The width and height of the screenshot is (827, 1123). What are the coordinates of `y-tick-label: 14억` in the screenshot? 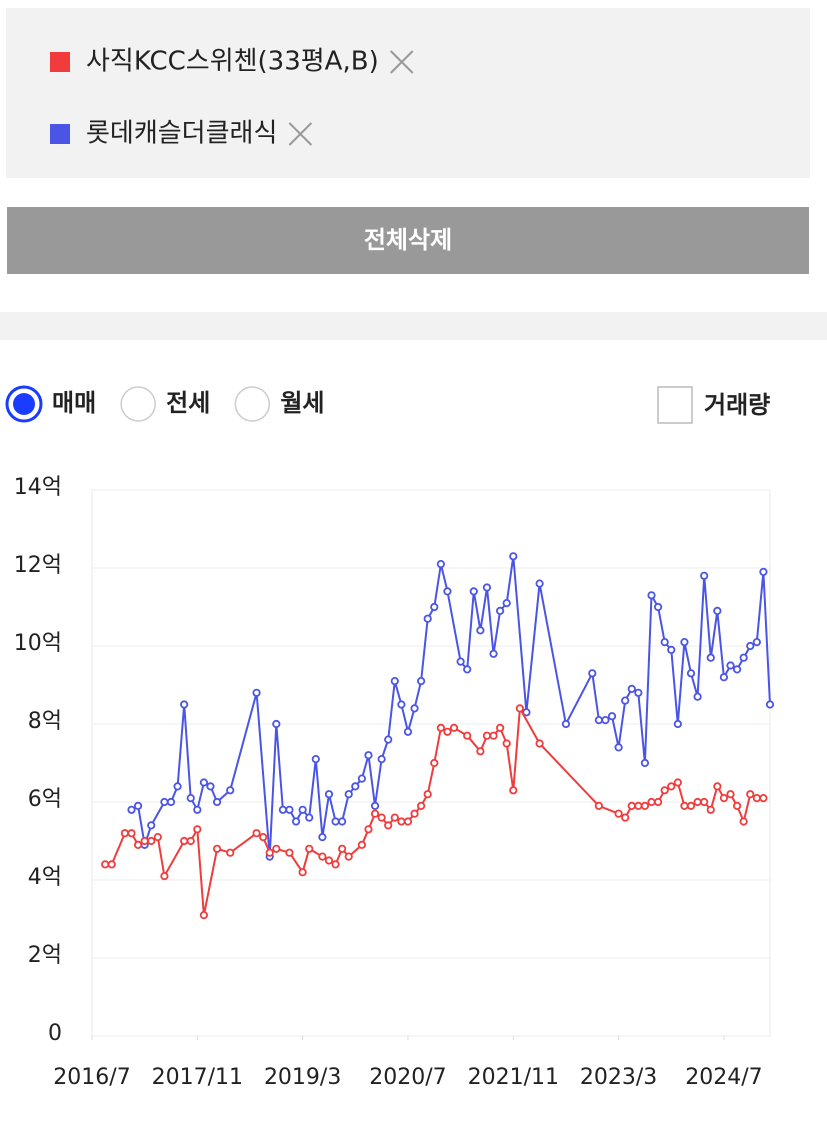 It's located at (38, 487).